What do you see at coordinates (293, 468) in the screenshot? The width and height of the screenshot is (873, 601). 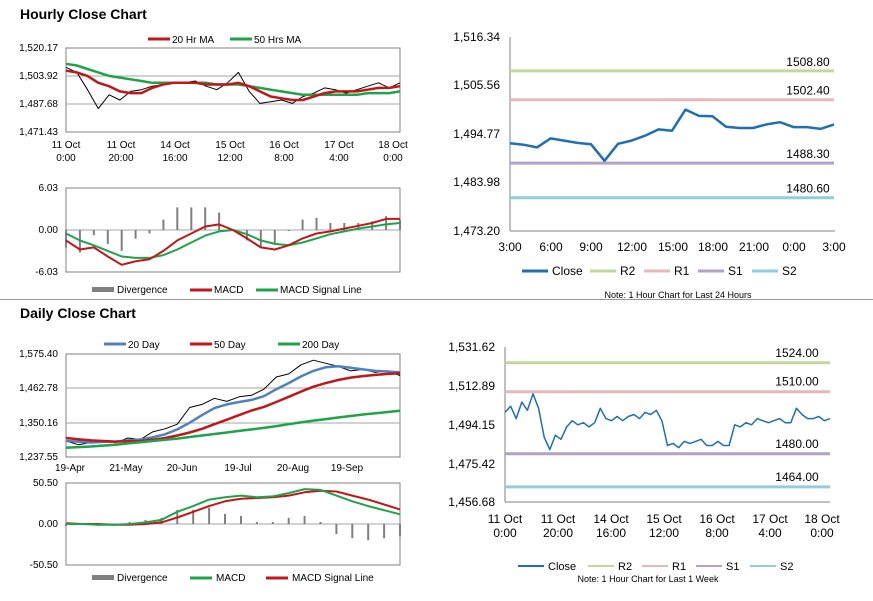 I see `x-tick: 20-Aug` at bounding box center [293, 468].